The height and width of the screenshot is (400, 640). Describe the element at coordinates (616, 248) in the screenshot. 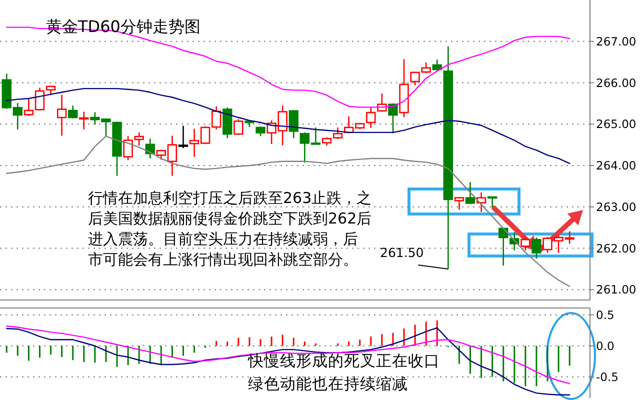

I see `y-tick-label: 262.00` at that location.